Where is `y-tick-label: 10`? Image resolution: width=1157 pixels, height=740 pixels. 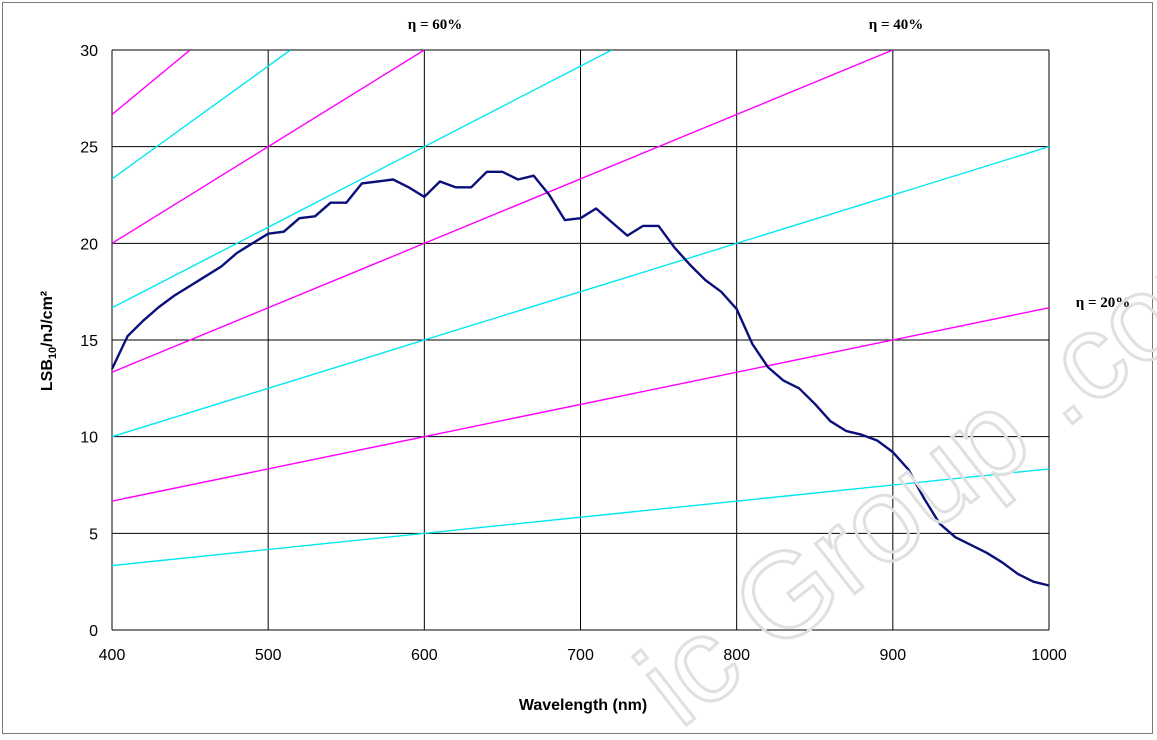
y-tick-label: 10 is located at coordinates (89, 438).